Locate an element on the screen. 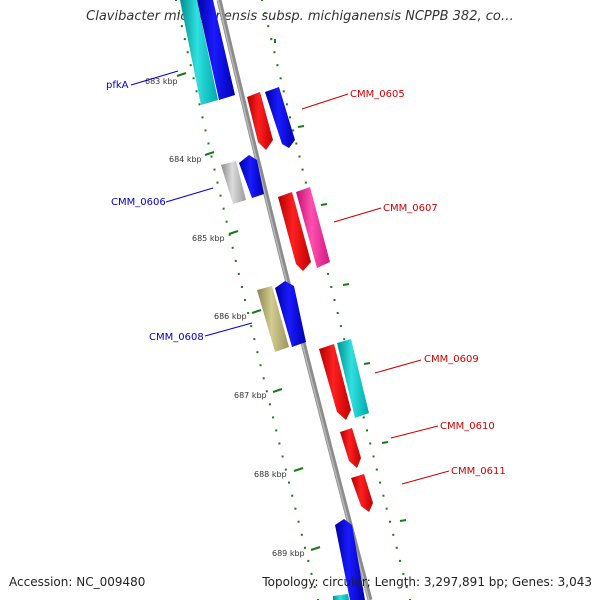 Image resolution: width=600 pixels, height=600 pixels. gene-cmm0605-red is located at coordinates (260, 121).